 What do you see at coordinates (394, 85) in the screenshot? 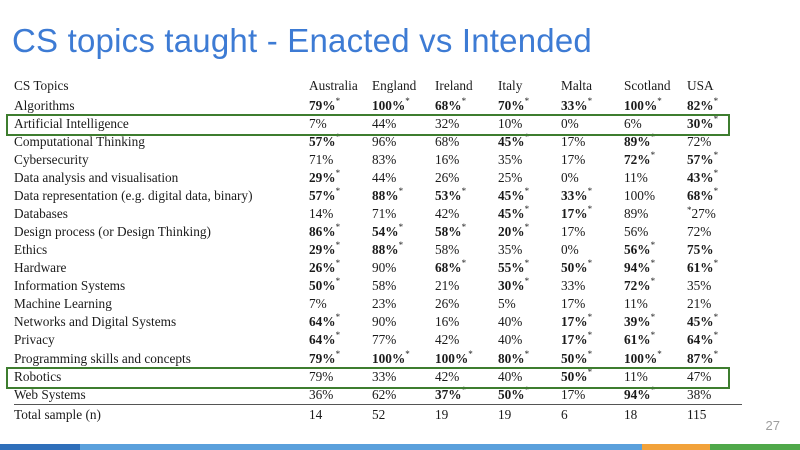
I see `header-england: England` at bounding box center [394, 85].